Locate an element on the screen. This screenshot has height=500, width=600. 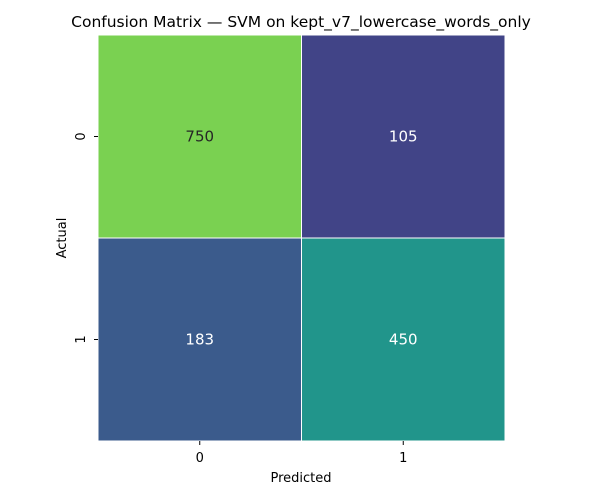
cell-value-label: 183 is located at coordinates (199, 340).